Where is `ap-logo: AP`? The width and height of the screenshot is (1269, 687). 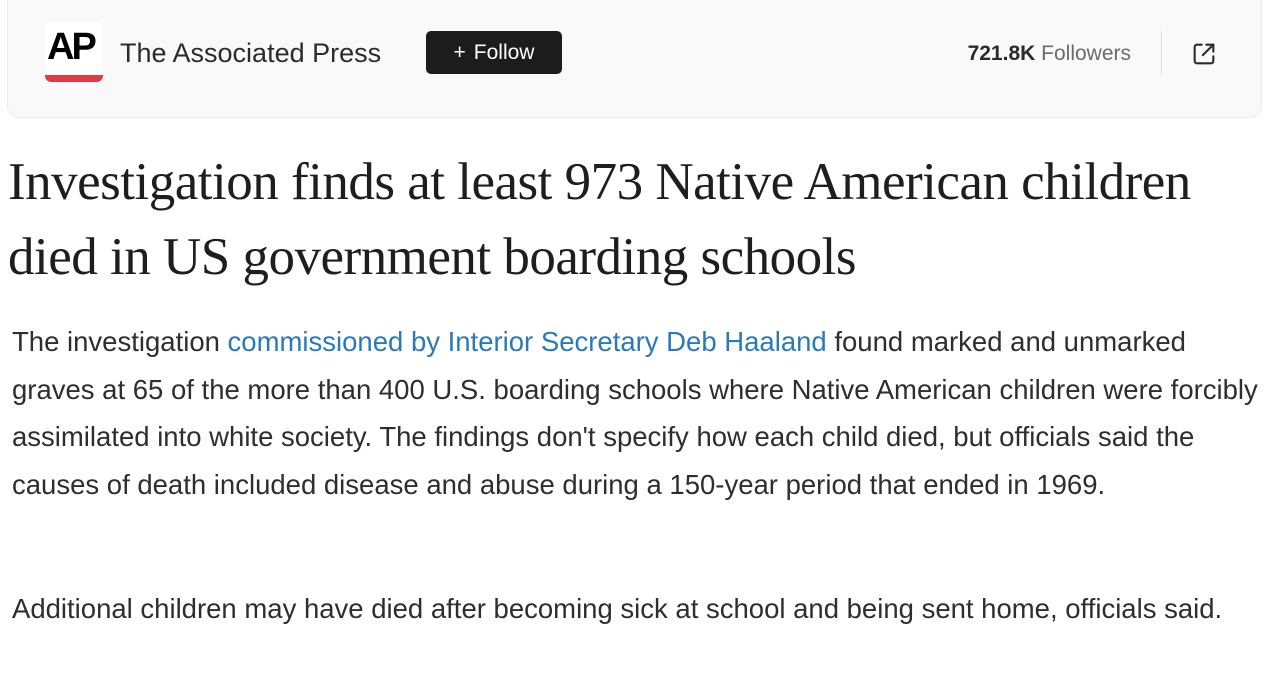
ap-logo: AP is located at coordinates (74, 52).